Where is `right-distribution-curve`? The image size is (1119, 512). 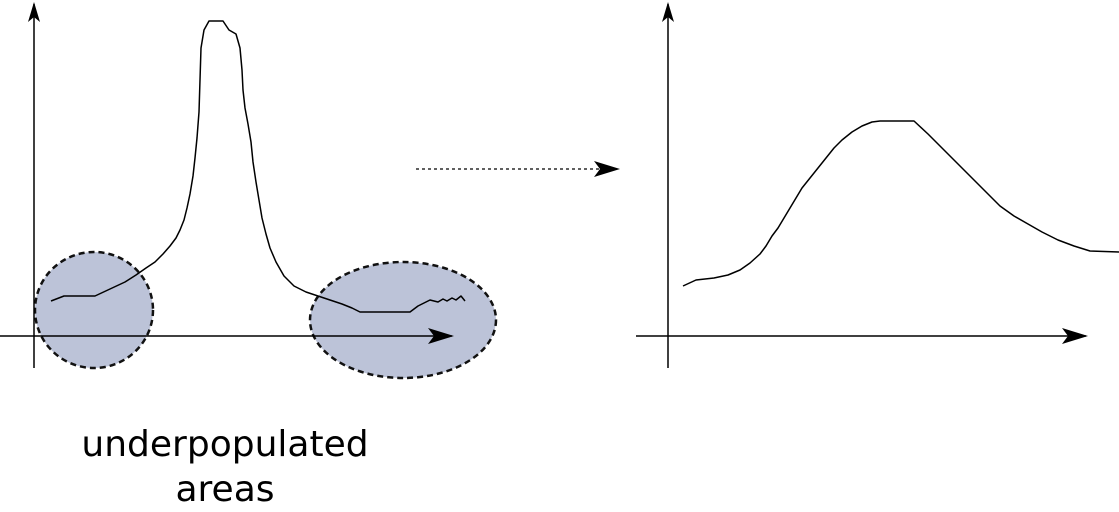 right-distribution-curve is located at coordinates (901, 203).